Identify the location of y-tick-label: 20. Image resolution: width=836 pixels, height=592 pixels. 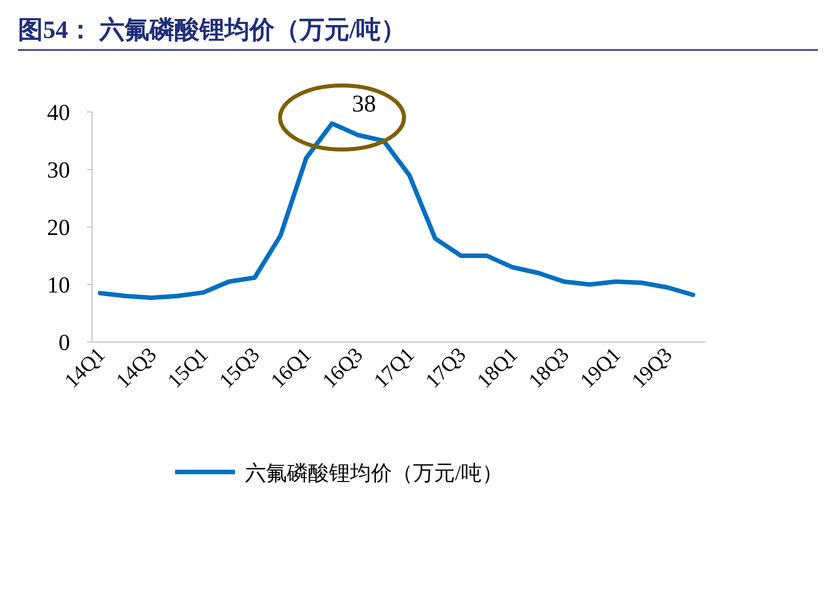
(58, 227).